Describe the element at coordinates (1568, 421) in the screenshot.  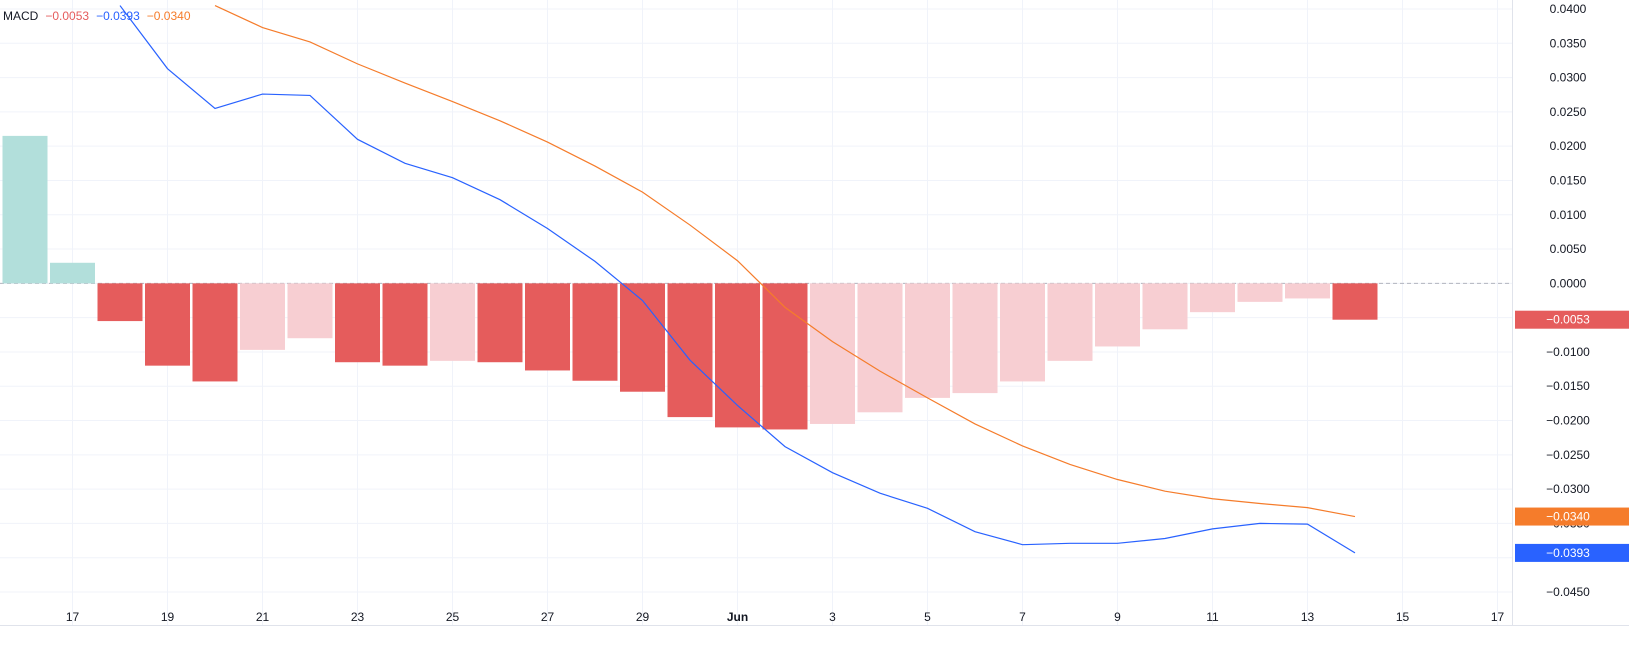
I see `y-tick-label: −0.0200` at that location.